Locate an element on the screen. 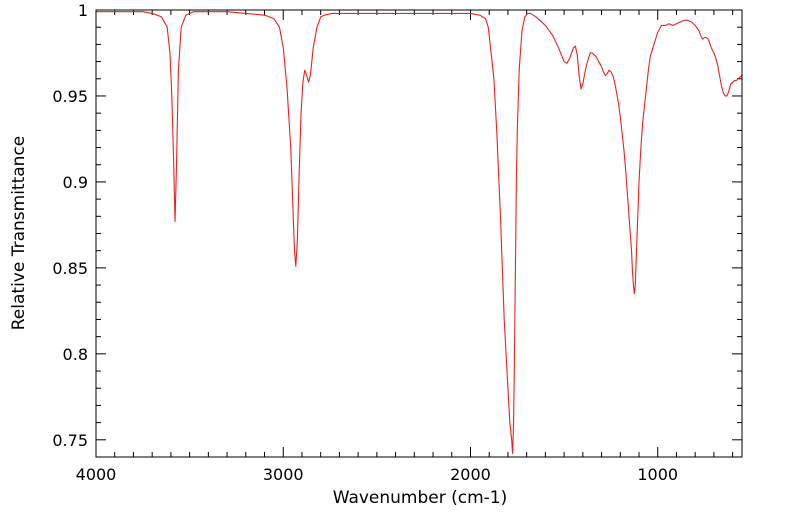 The width and height of the screenshot is (799, 516). x-axis-title: Wavenumber (cm-1) is located at coordinates (420, 498).